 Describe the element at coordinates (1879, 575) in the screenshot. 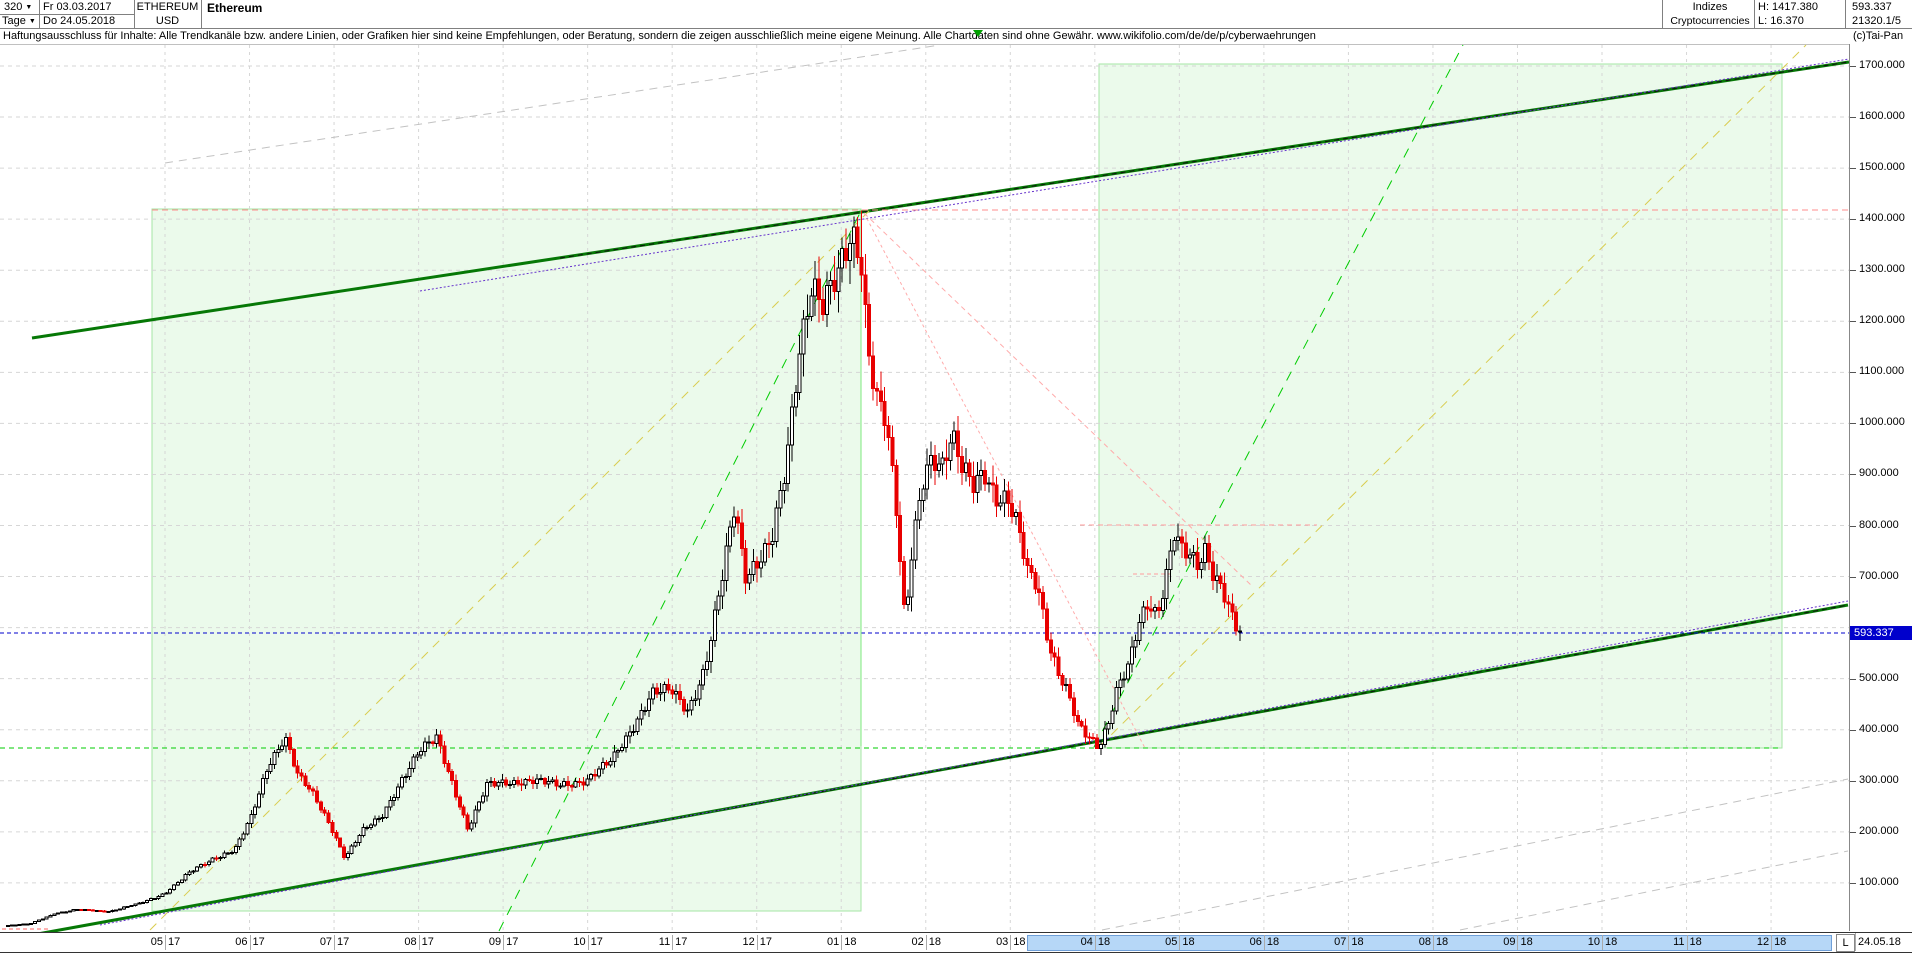

I see `price-axis-label: 700.000` at that location.